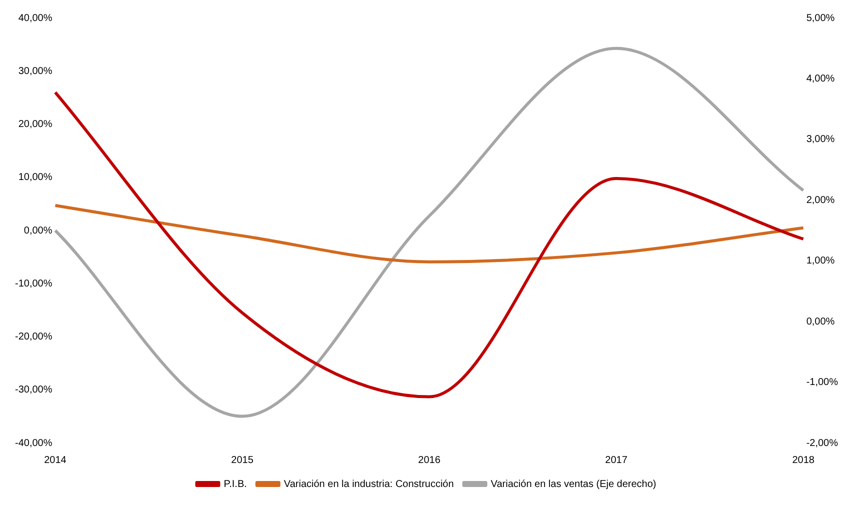  I want to click on legend-label: Variación en la industria: Construcción, so click(369, 484).